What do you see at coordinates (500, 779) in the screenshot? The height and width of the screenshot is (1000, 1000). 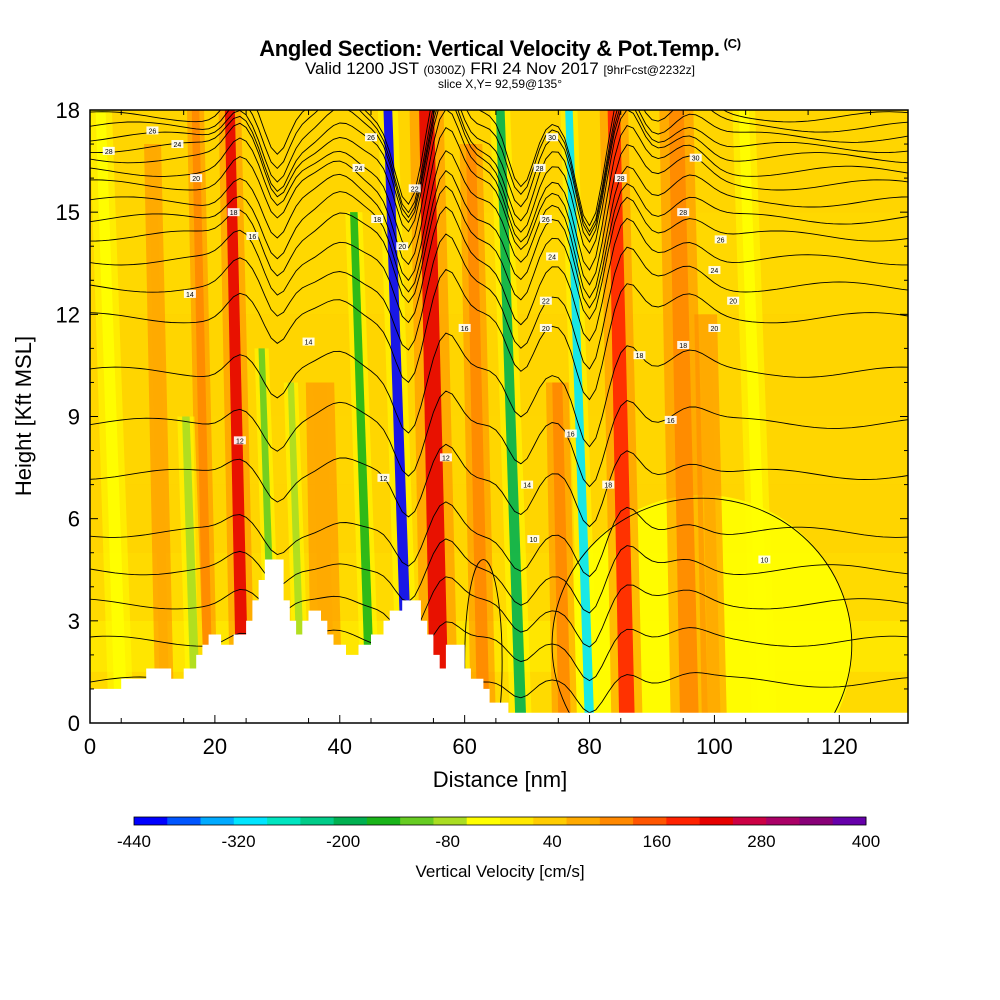 I see `x-axis-label: Distance [nm]` at bounding box center [500, 779].